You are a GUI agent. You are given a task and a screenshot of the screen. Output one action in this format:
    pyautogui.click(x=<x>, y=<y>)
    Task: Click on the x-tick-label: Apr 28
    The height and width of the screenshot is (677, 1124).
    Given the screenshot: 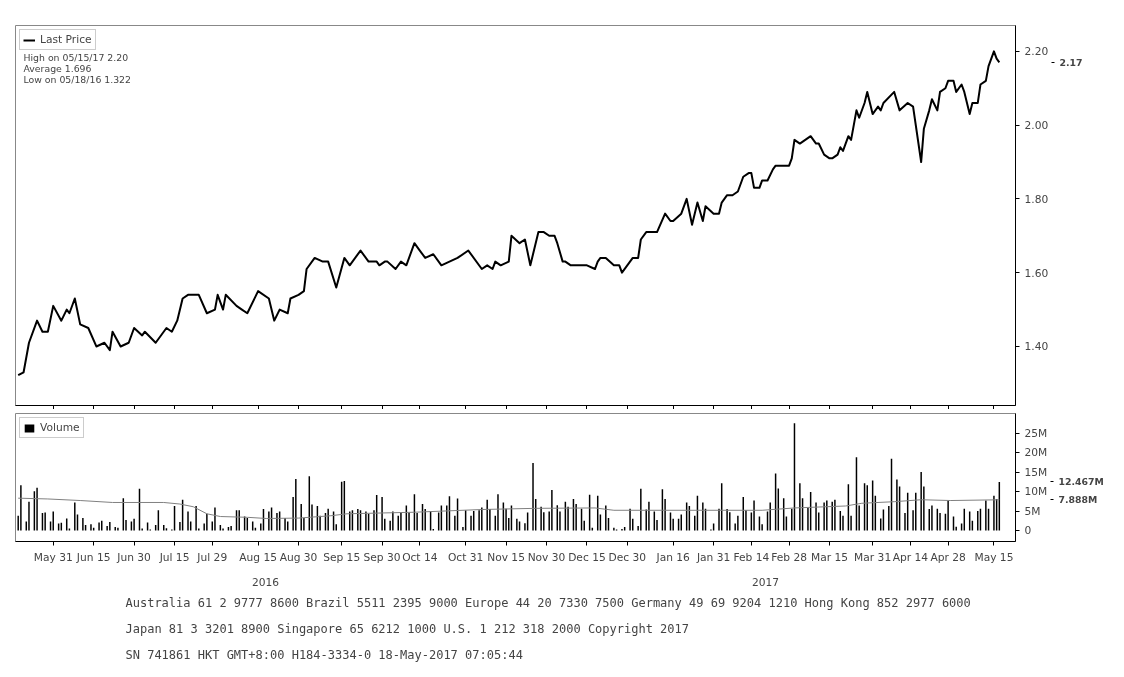 What is the action you would take?
    pyautogui.click(x=948, y=557)
    